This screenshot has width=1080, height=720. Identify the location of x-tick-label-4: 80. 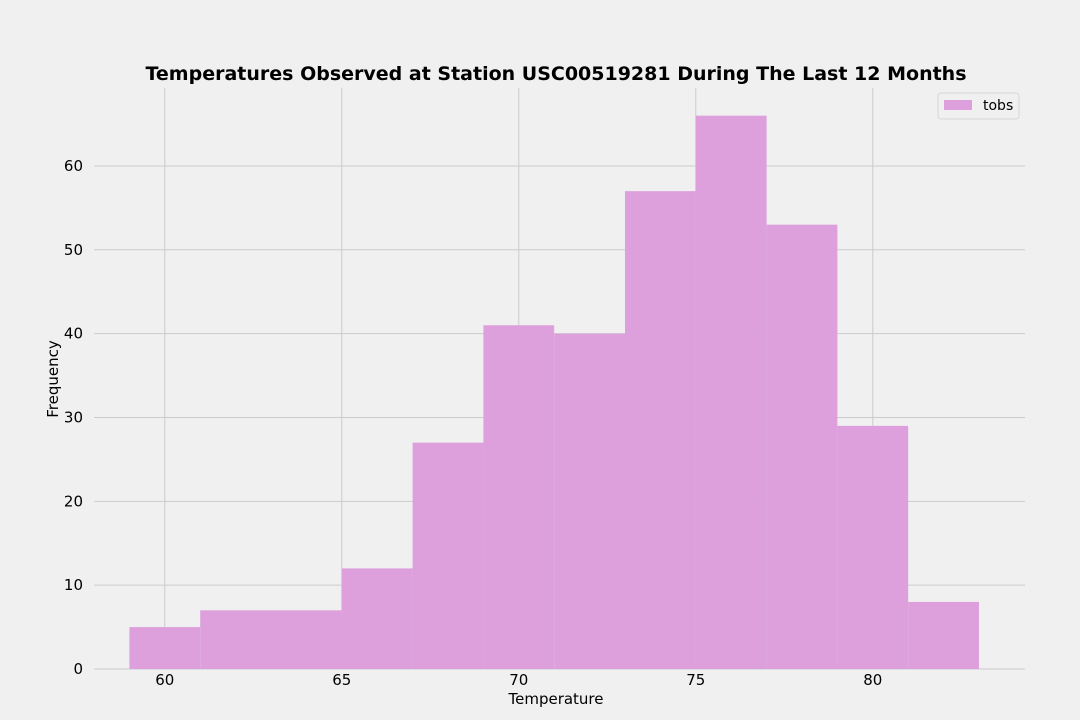
(872, 680).